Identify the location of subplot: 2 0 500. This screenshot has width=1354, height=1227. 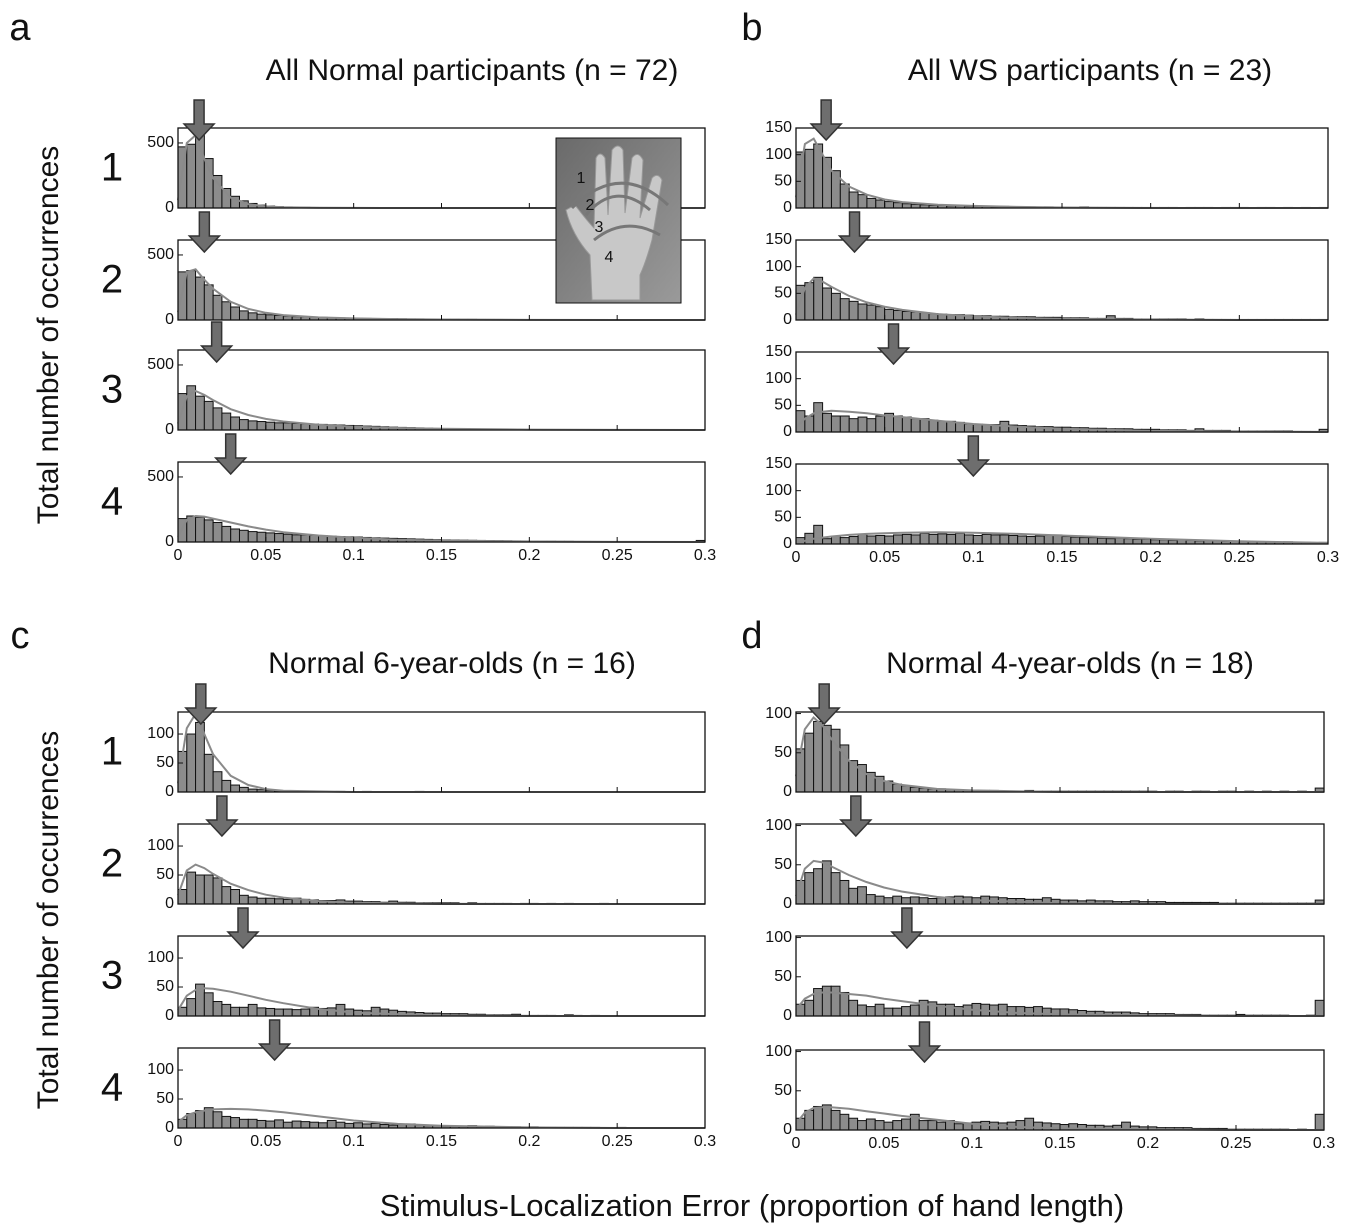
(403, 269).